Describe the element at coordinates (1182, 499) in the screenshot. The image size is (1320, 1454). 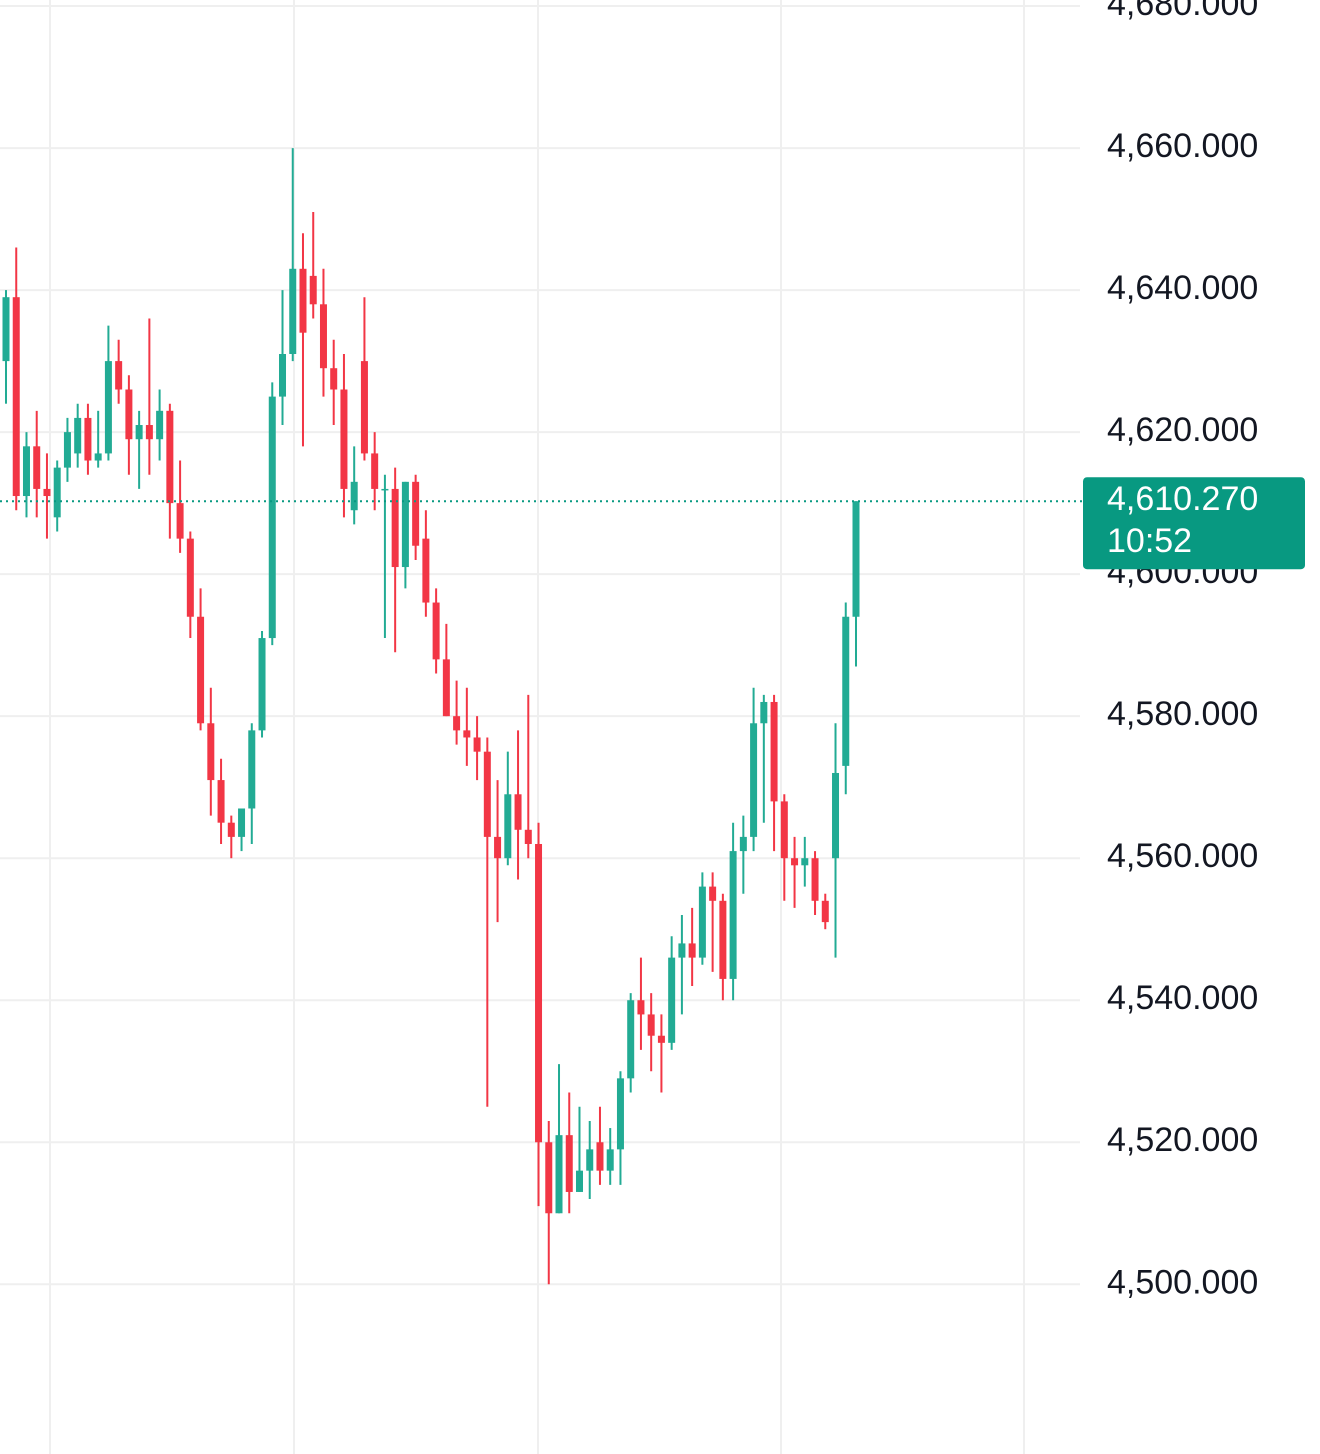
I see `price-tag-value: 4,610.270` at that location.